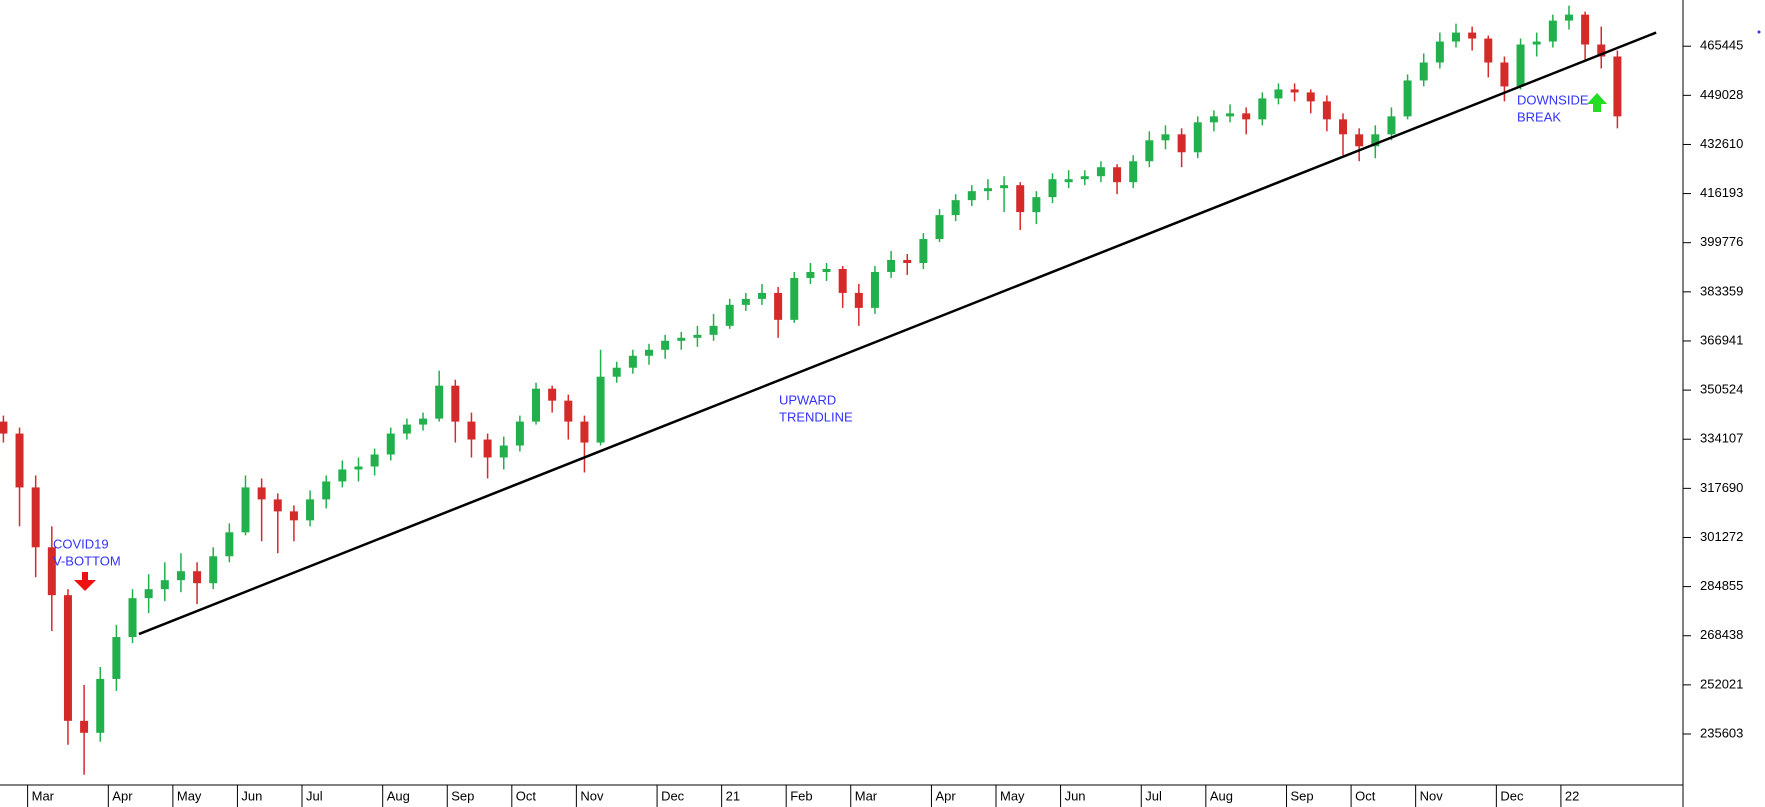  I want to click on x-tick-label: Mar, so click(866, 795).